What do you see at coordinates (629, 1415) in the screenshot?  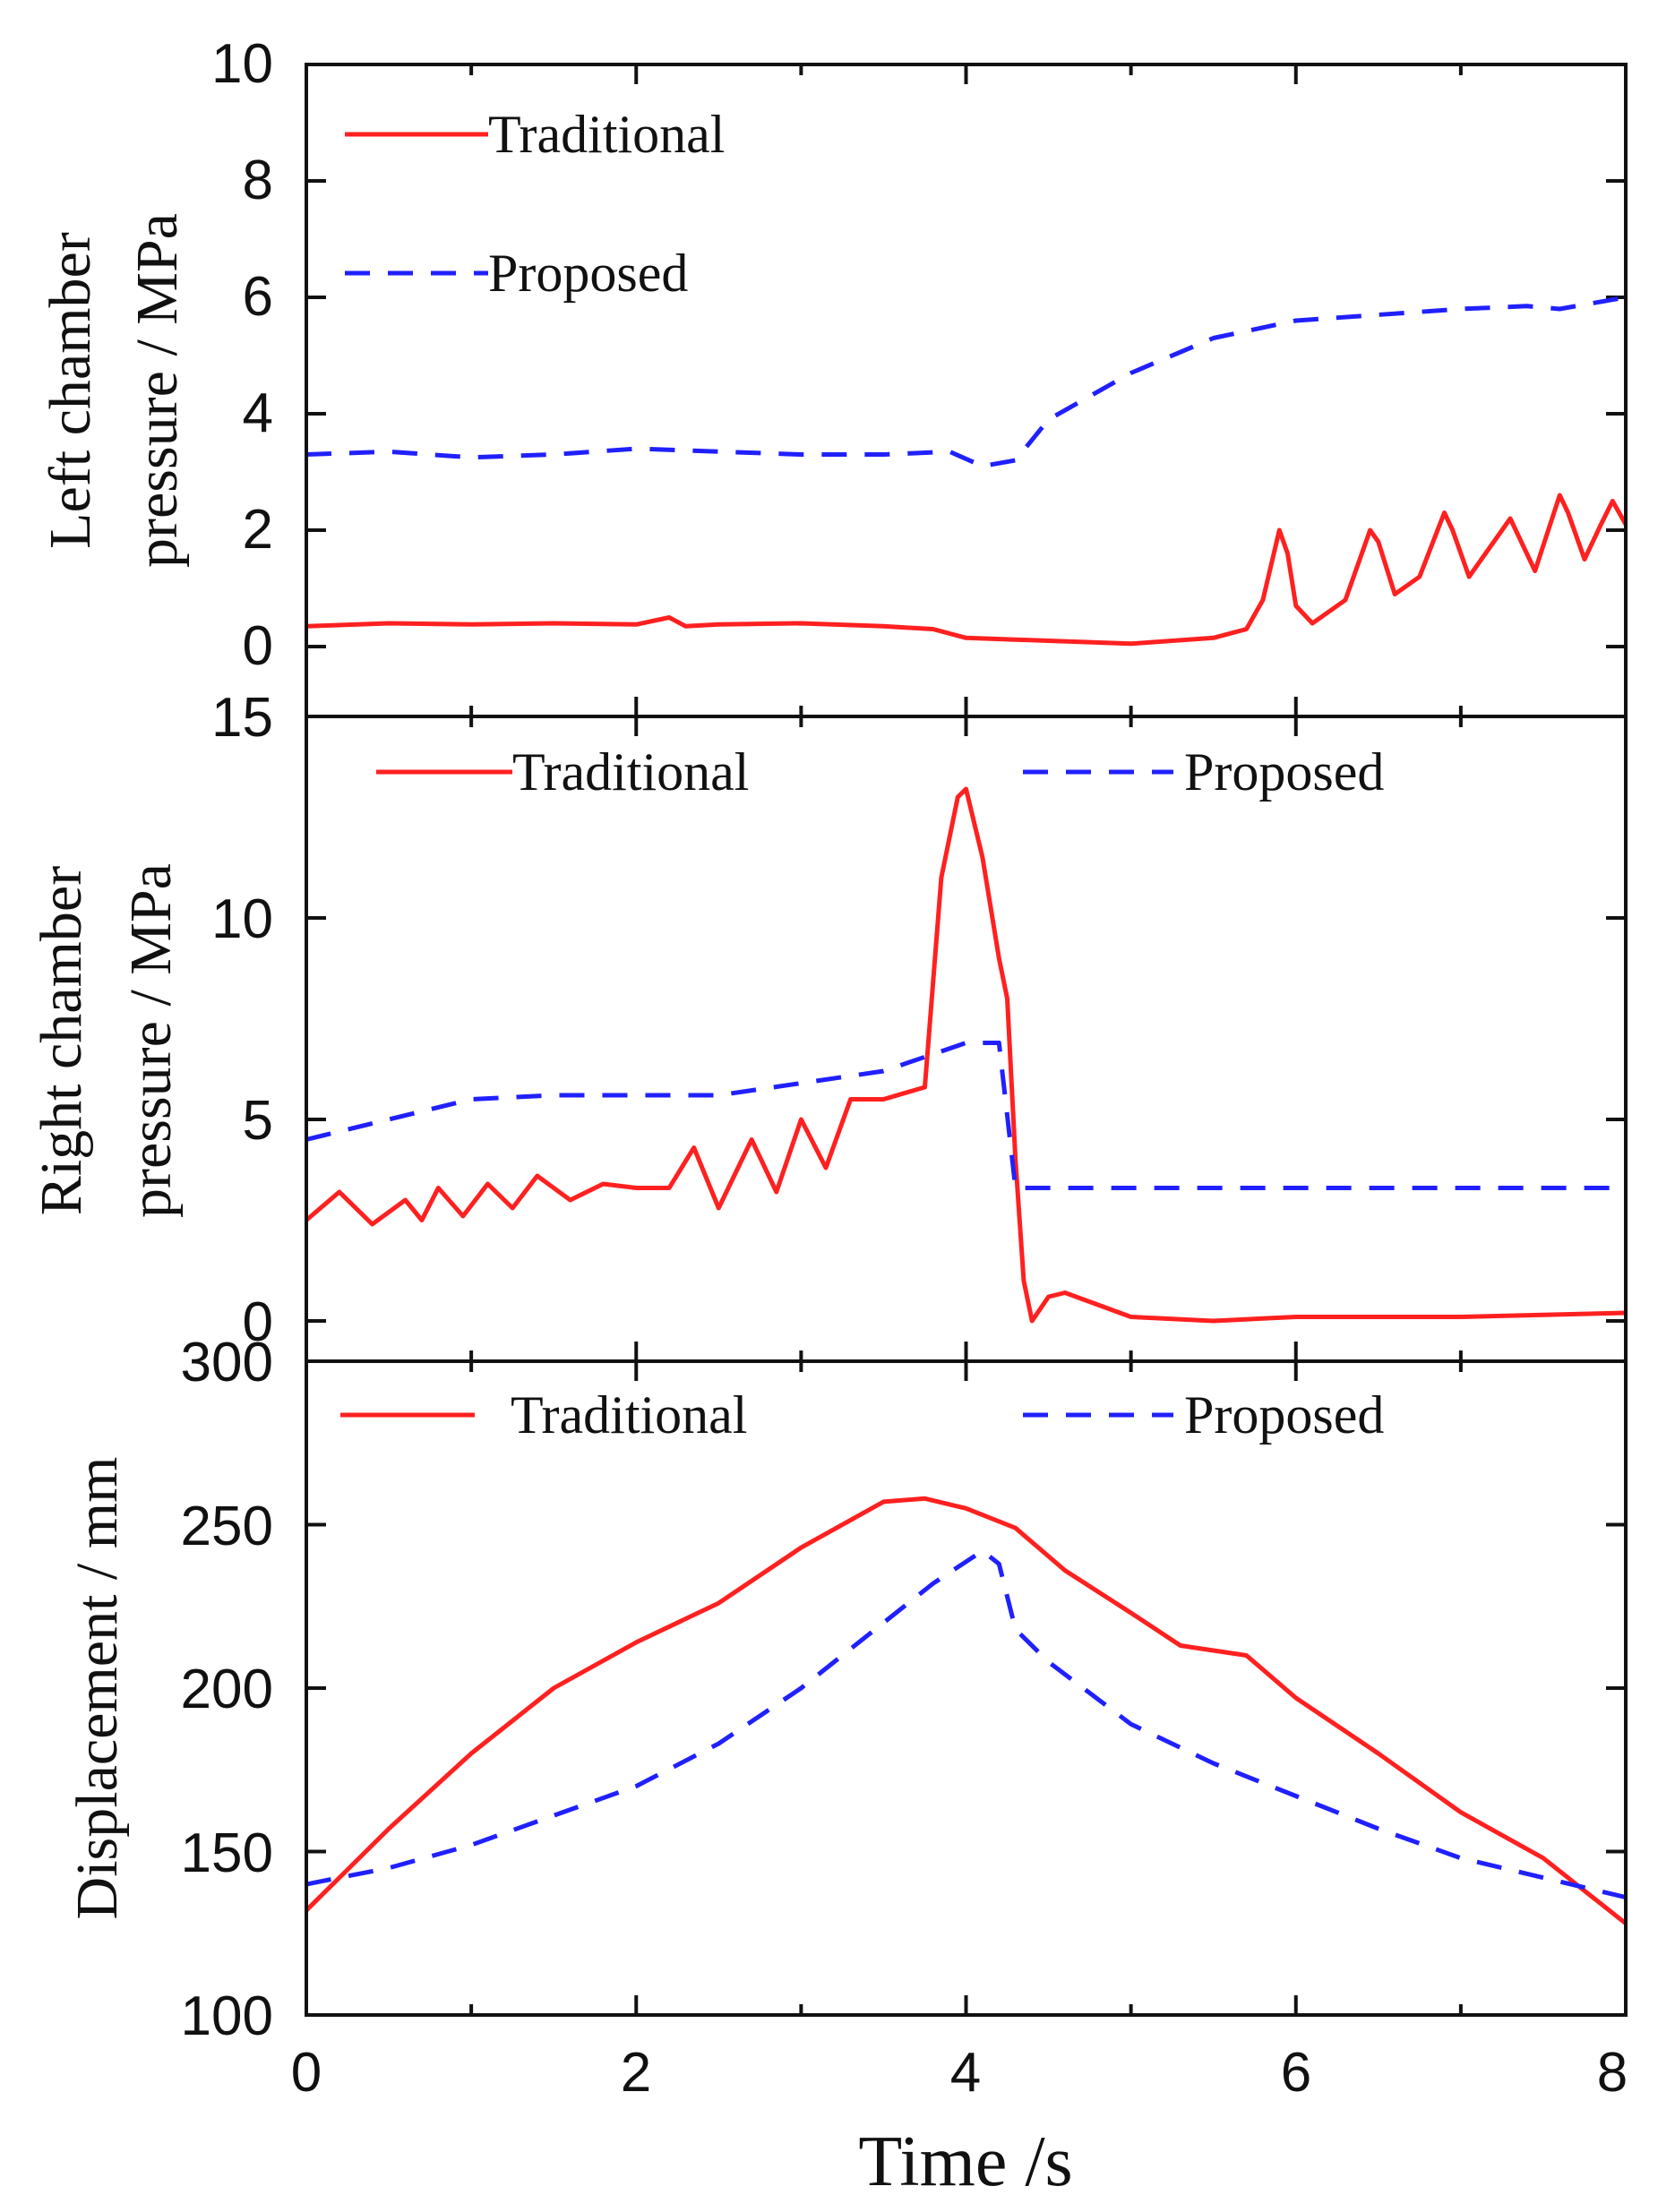 I see `disp-legend-traditional-label: Traditional` at bounding box center [629, 1415].